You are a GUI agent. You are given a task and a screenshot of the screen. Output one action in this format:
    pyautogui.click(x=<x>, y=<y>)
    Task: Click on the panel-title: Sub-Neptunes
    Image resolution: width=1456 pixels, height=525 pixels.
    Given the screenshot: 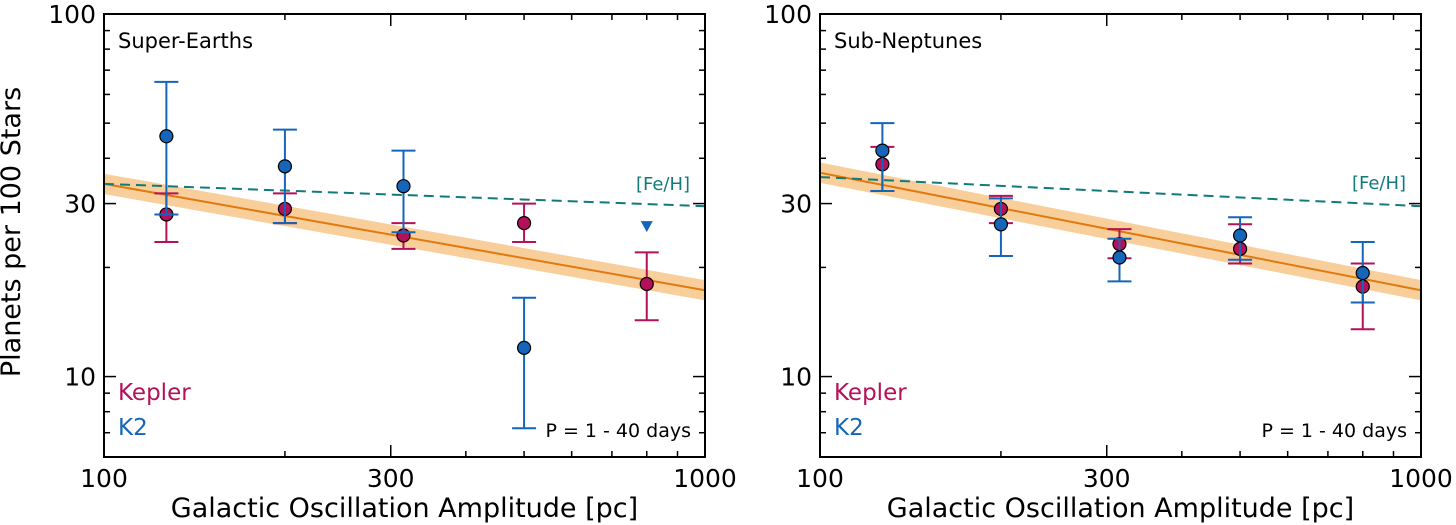 What is the action you would take?
    pyautogui.click(x=908, y=41)
    